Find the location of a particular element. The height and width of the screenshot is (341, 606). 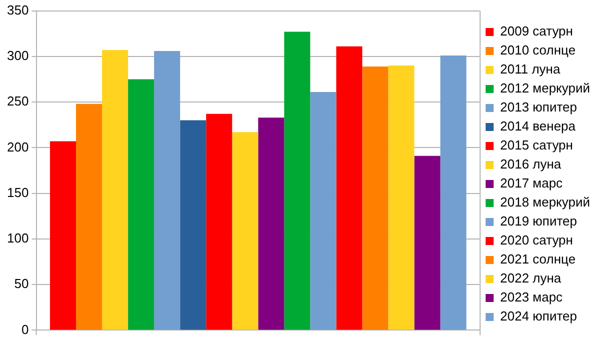

legend-label: 2012 меркурий is located at coordinates (545, 88).